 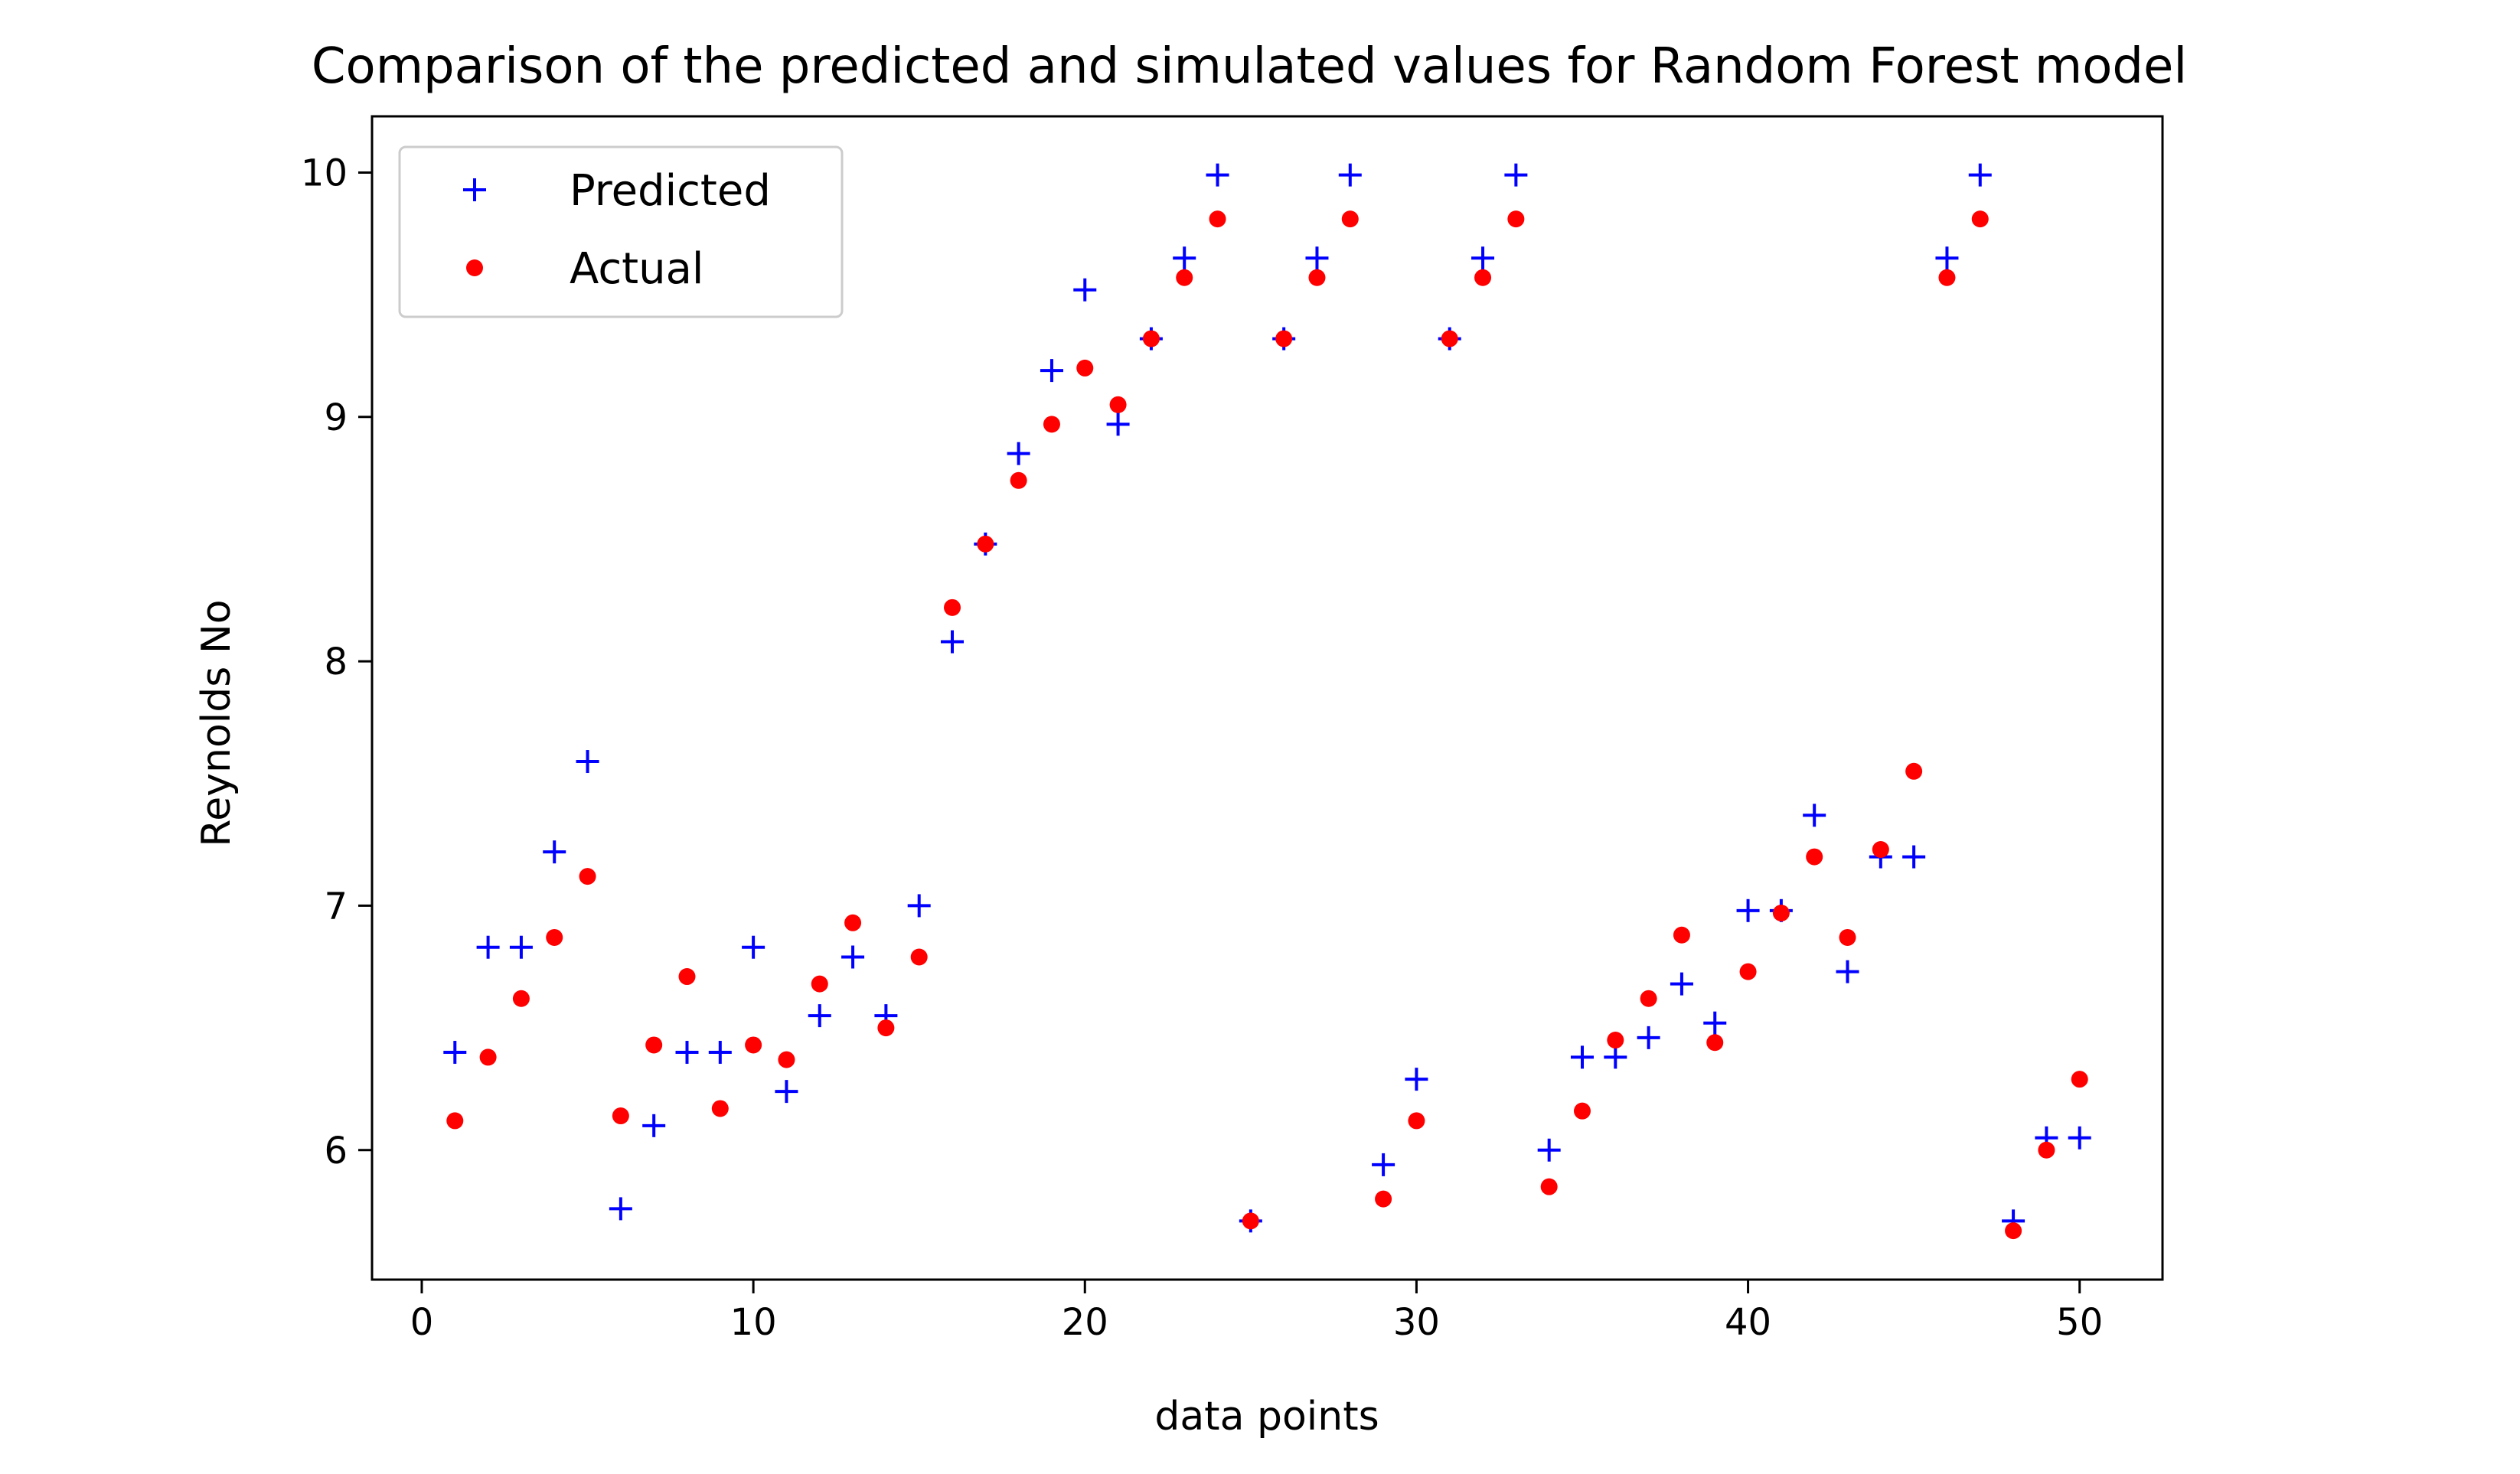 What do you see at coordinates (422, 1322) in the screenshot?
I see `x-tick-label: 0` at bounding box center [422, 1322].